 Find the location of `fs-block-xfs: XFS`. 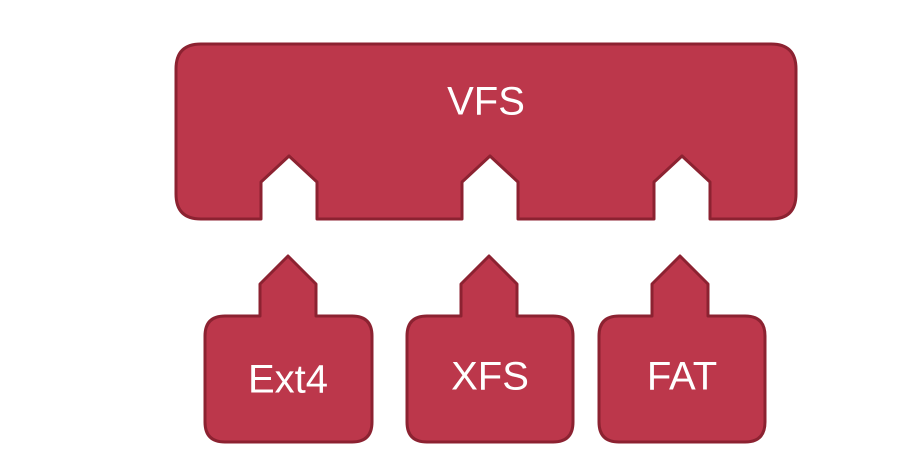

fs-block-xfs: XFS is located at coordinates (490, 349).